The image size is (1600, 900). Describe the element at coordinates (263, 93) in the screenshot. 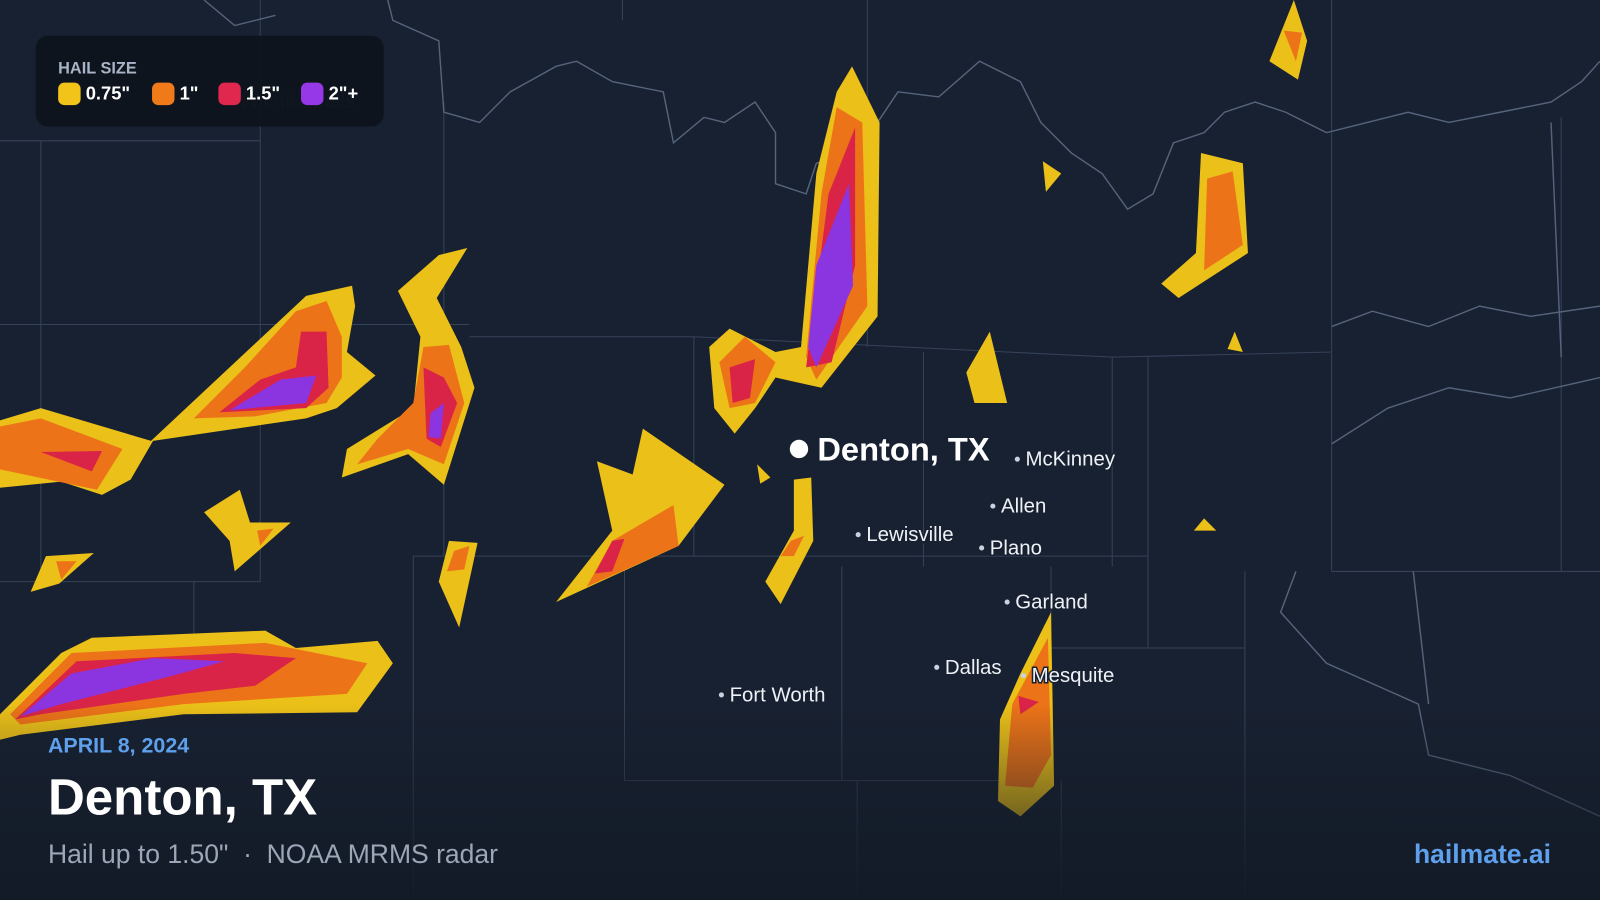

I see `legend-label: 1.5"` at that location.